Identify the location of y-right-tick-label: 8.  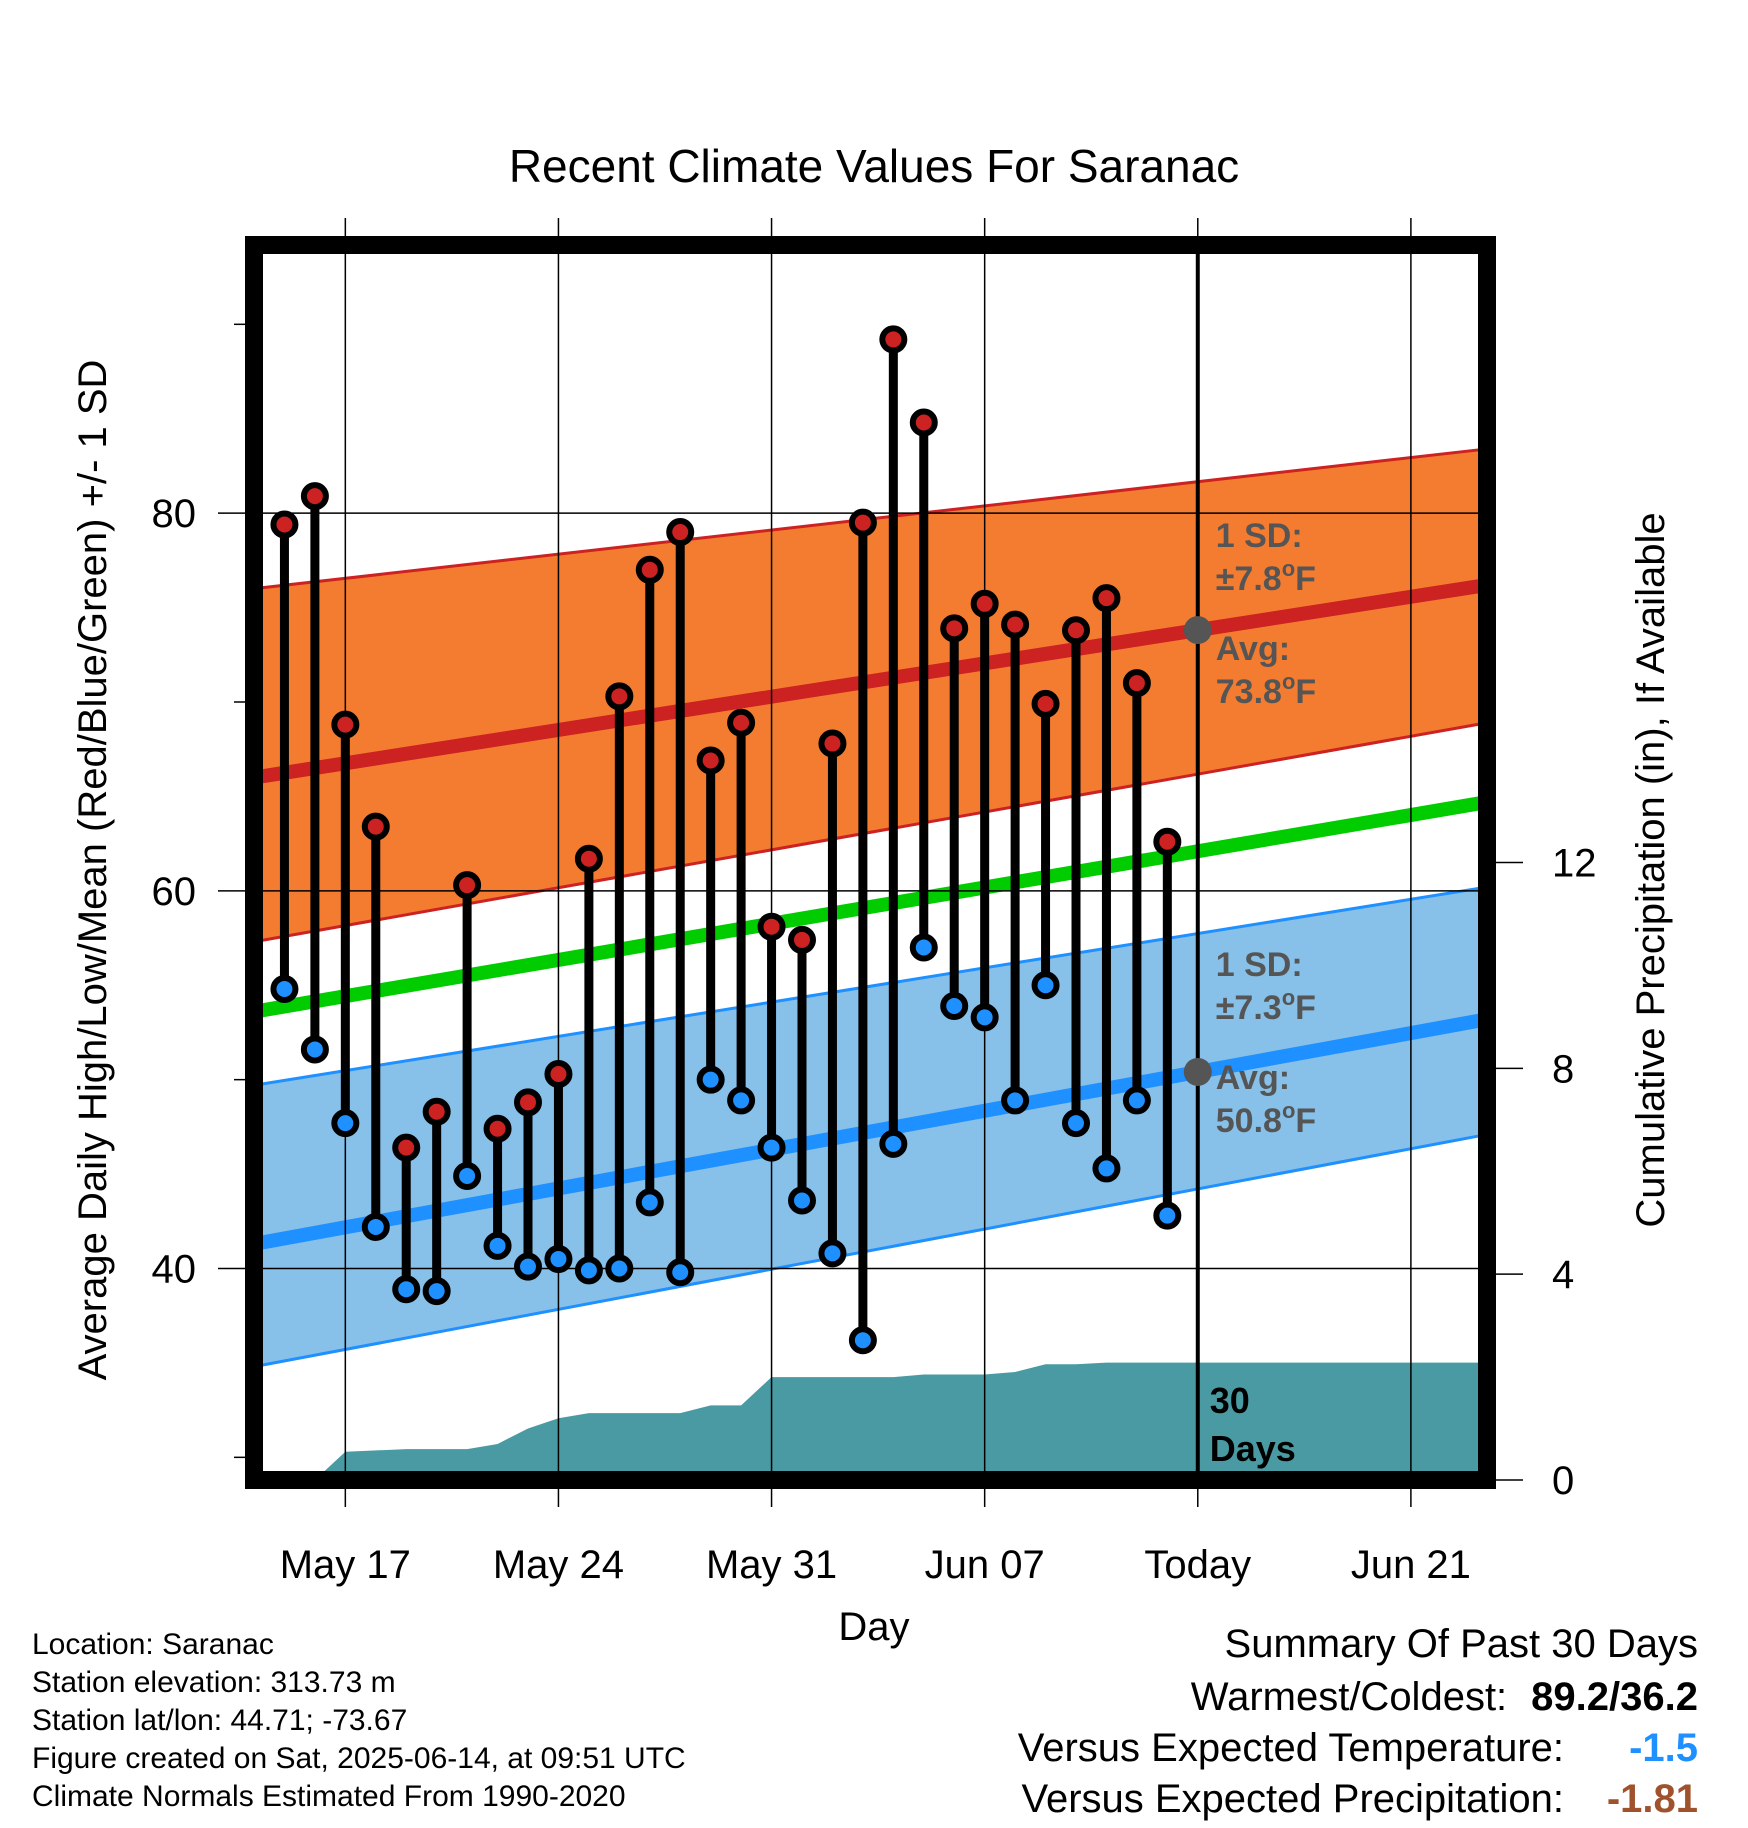
(1563, 1069).